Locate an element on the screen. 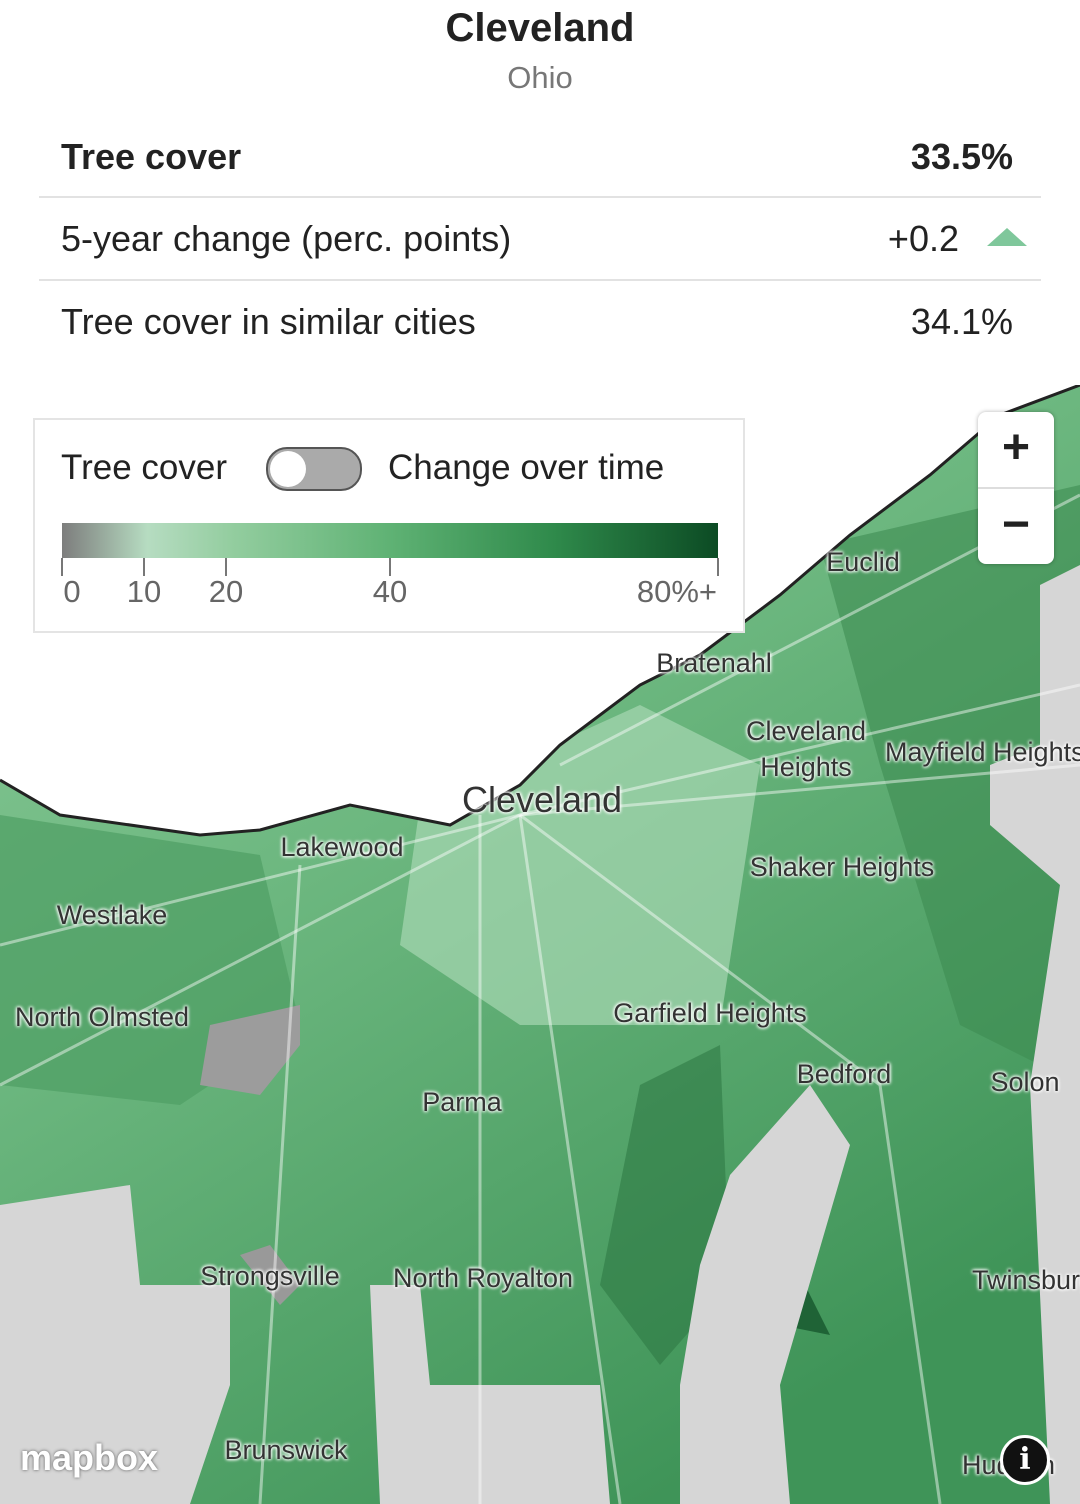 The height and width of the screenshot is (1504, 1080). info-button: i is located at coordinates (1025, 1460).